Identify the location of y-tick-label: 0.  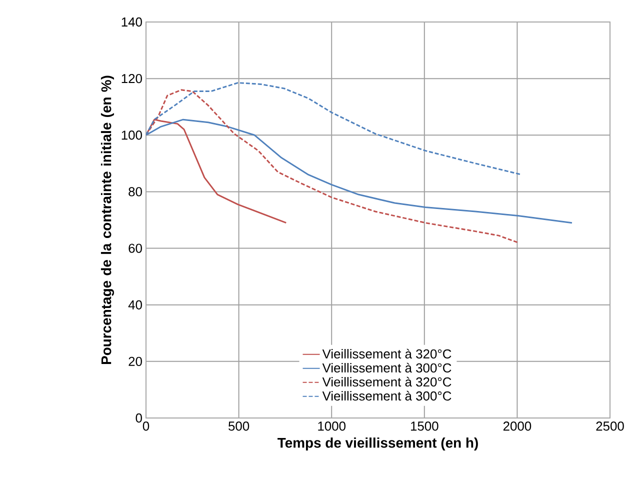
(139, 418).